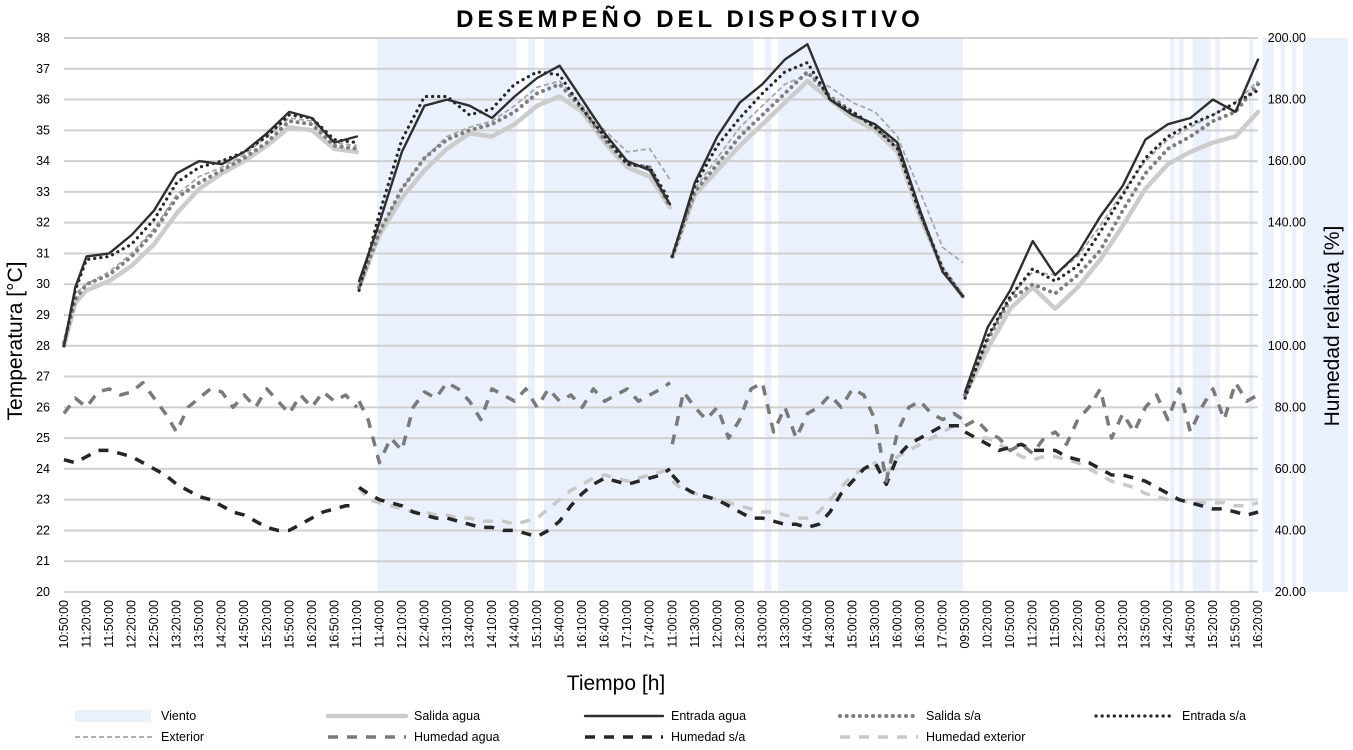 The height and width of the screenshot is (750, 1353). Describe the element at coordinates (43, 69) in the screenshot. I see `y-tick-37: 37` at that location.